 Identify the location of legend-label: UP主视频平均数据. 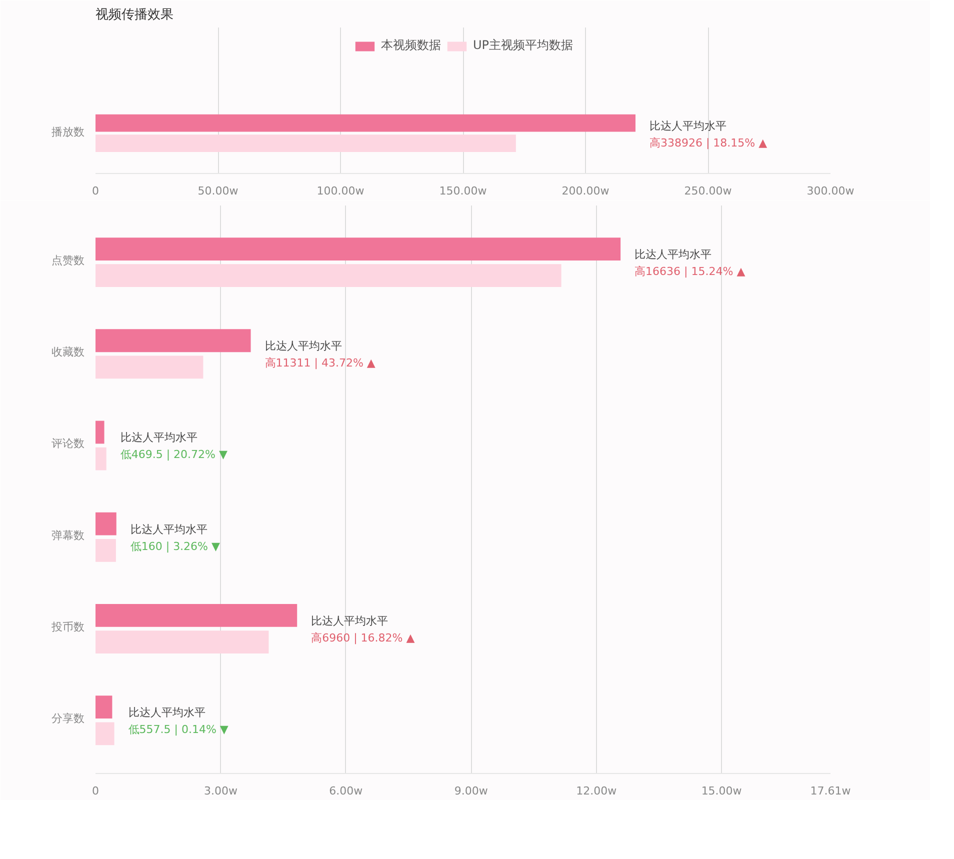
(523, 45).